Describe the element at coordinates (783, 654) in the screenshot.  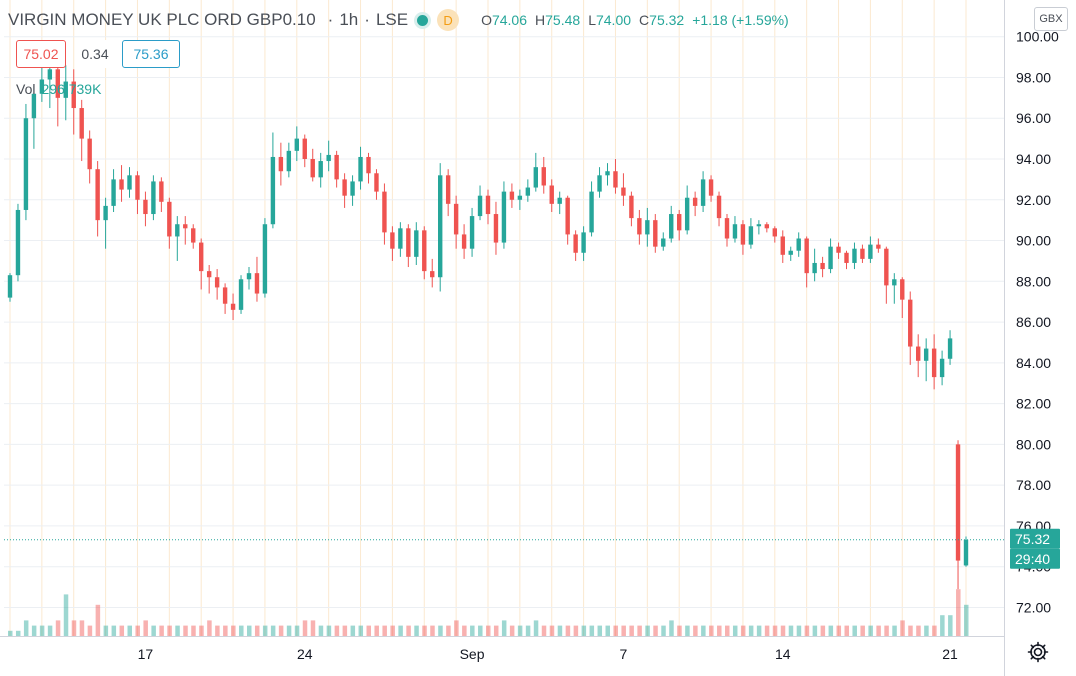
I see `x-tick-label: 14` at that location.